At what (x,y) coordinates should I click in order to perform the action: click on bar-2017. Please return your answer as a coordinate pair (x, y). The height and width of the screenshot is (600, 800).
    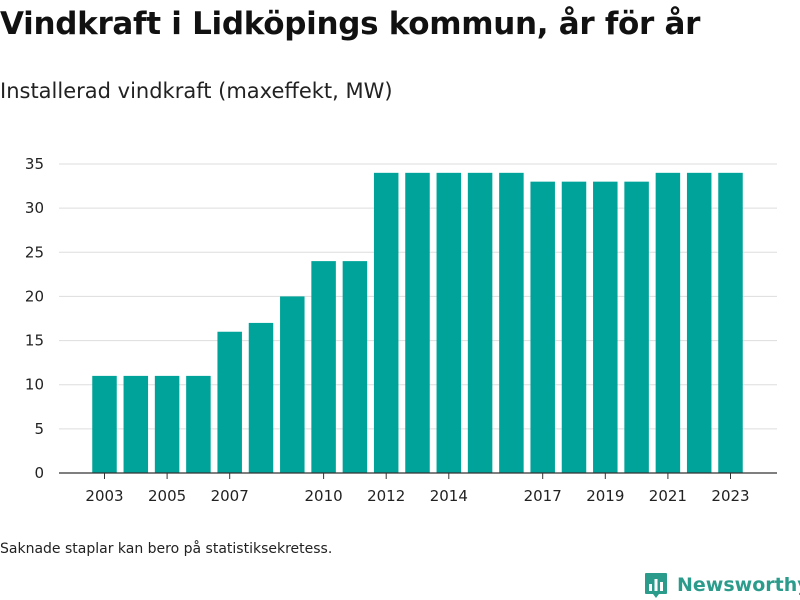
    Looking at the image, I should click on (542, 327).